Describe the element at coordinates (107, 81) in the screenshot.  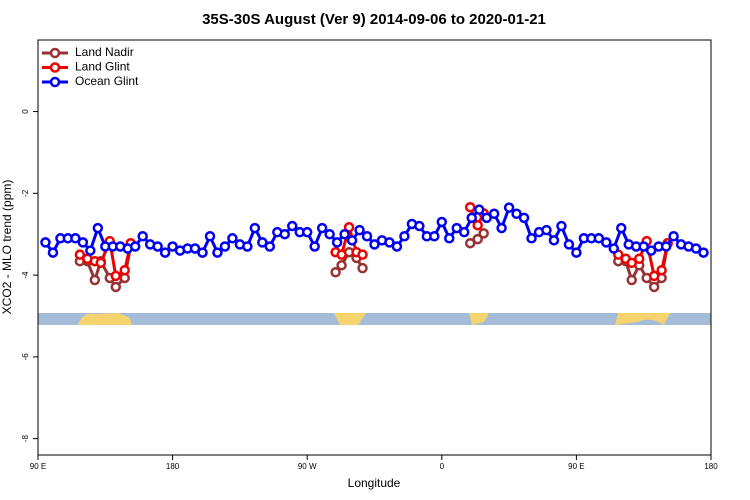
I see `legend-label: Ocean Glint` at that location.